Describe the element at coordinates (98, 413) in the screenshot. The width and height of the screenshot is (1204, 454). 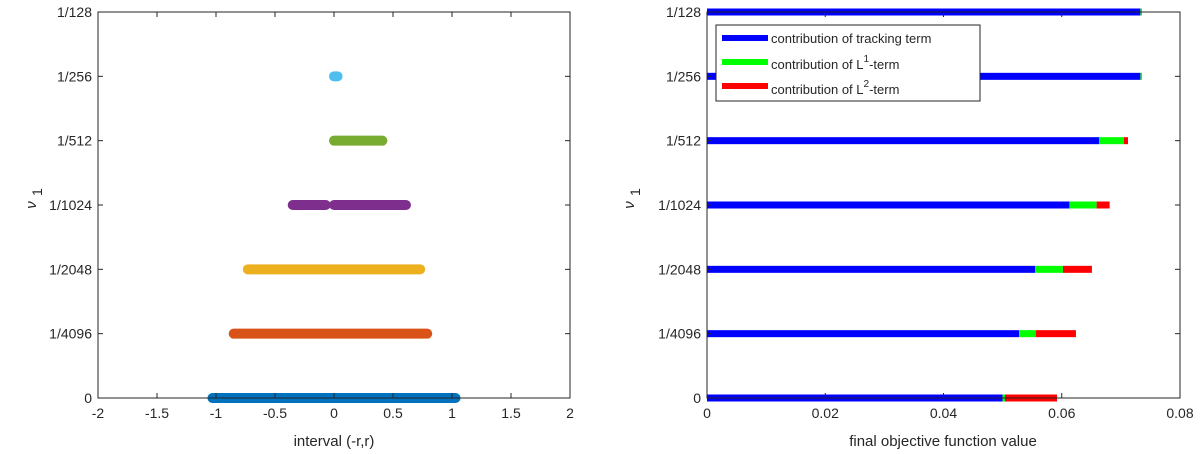
I see `interval-chart-xtick-label: -2` at that location.